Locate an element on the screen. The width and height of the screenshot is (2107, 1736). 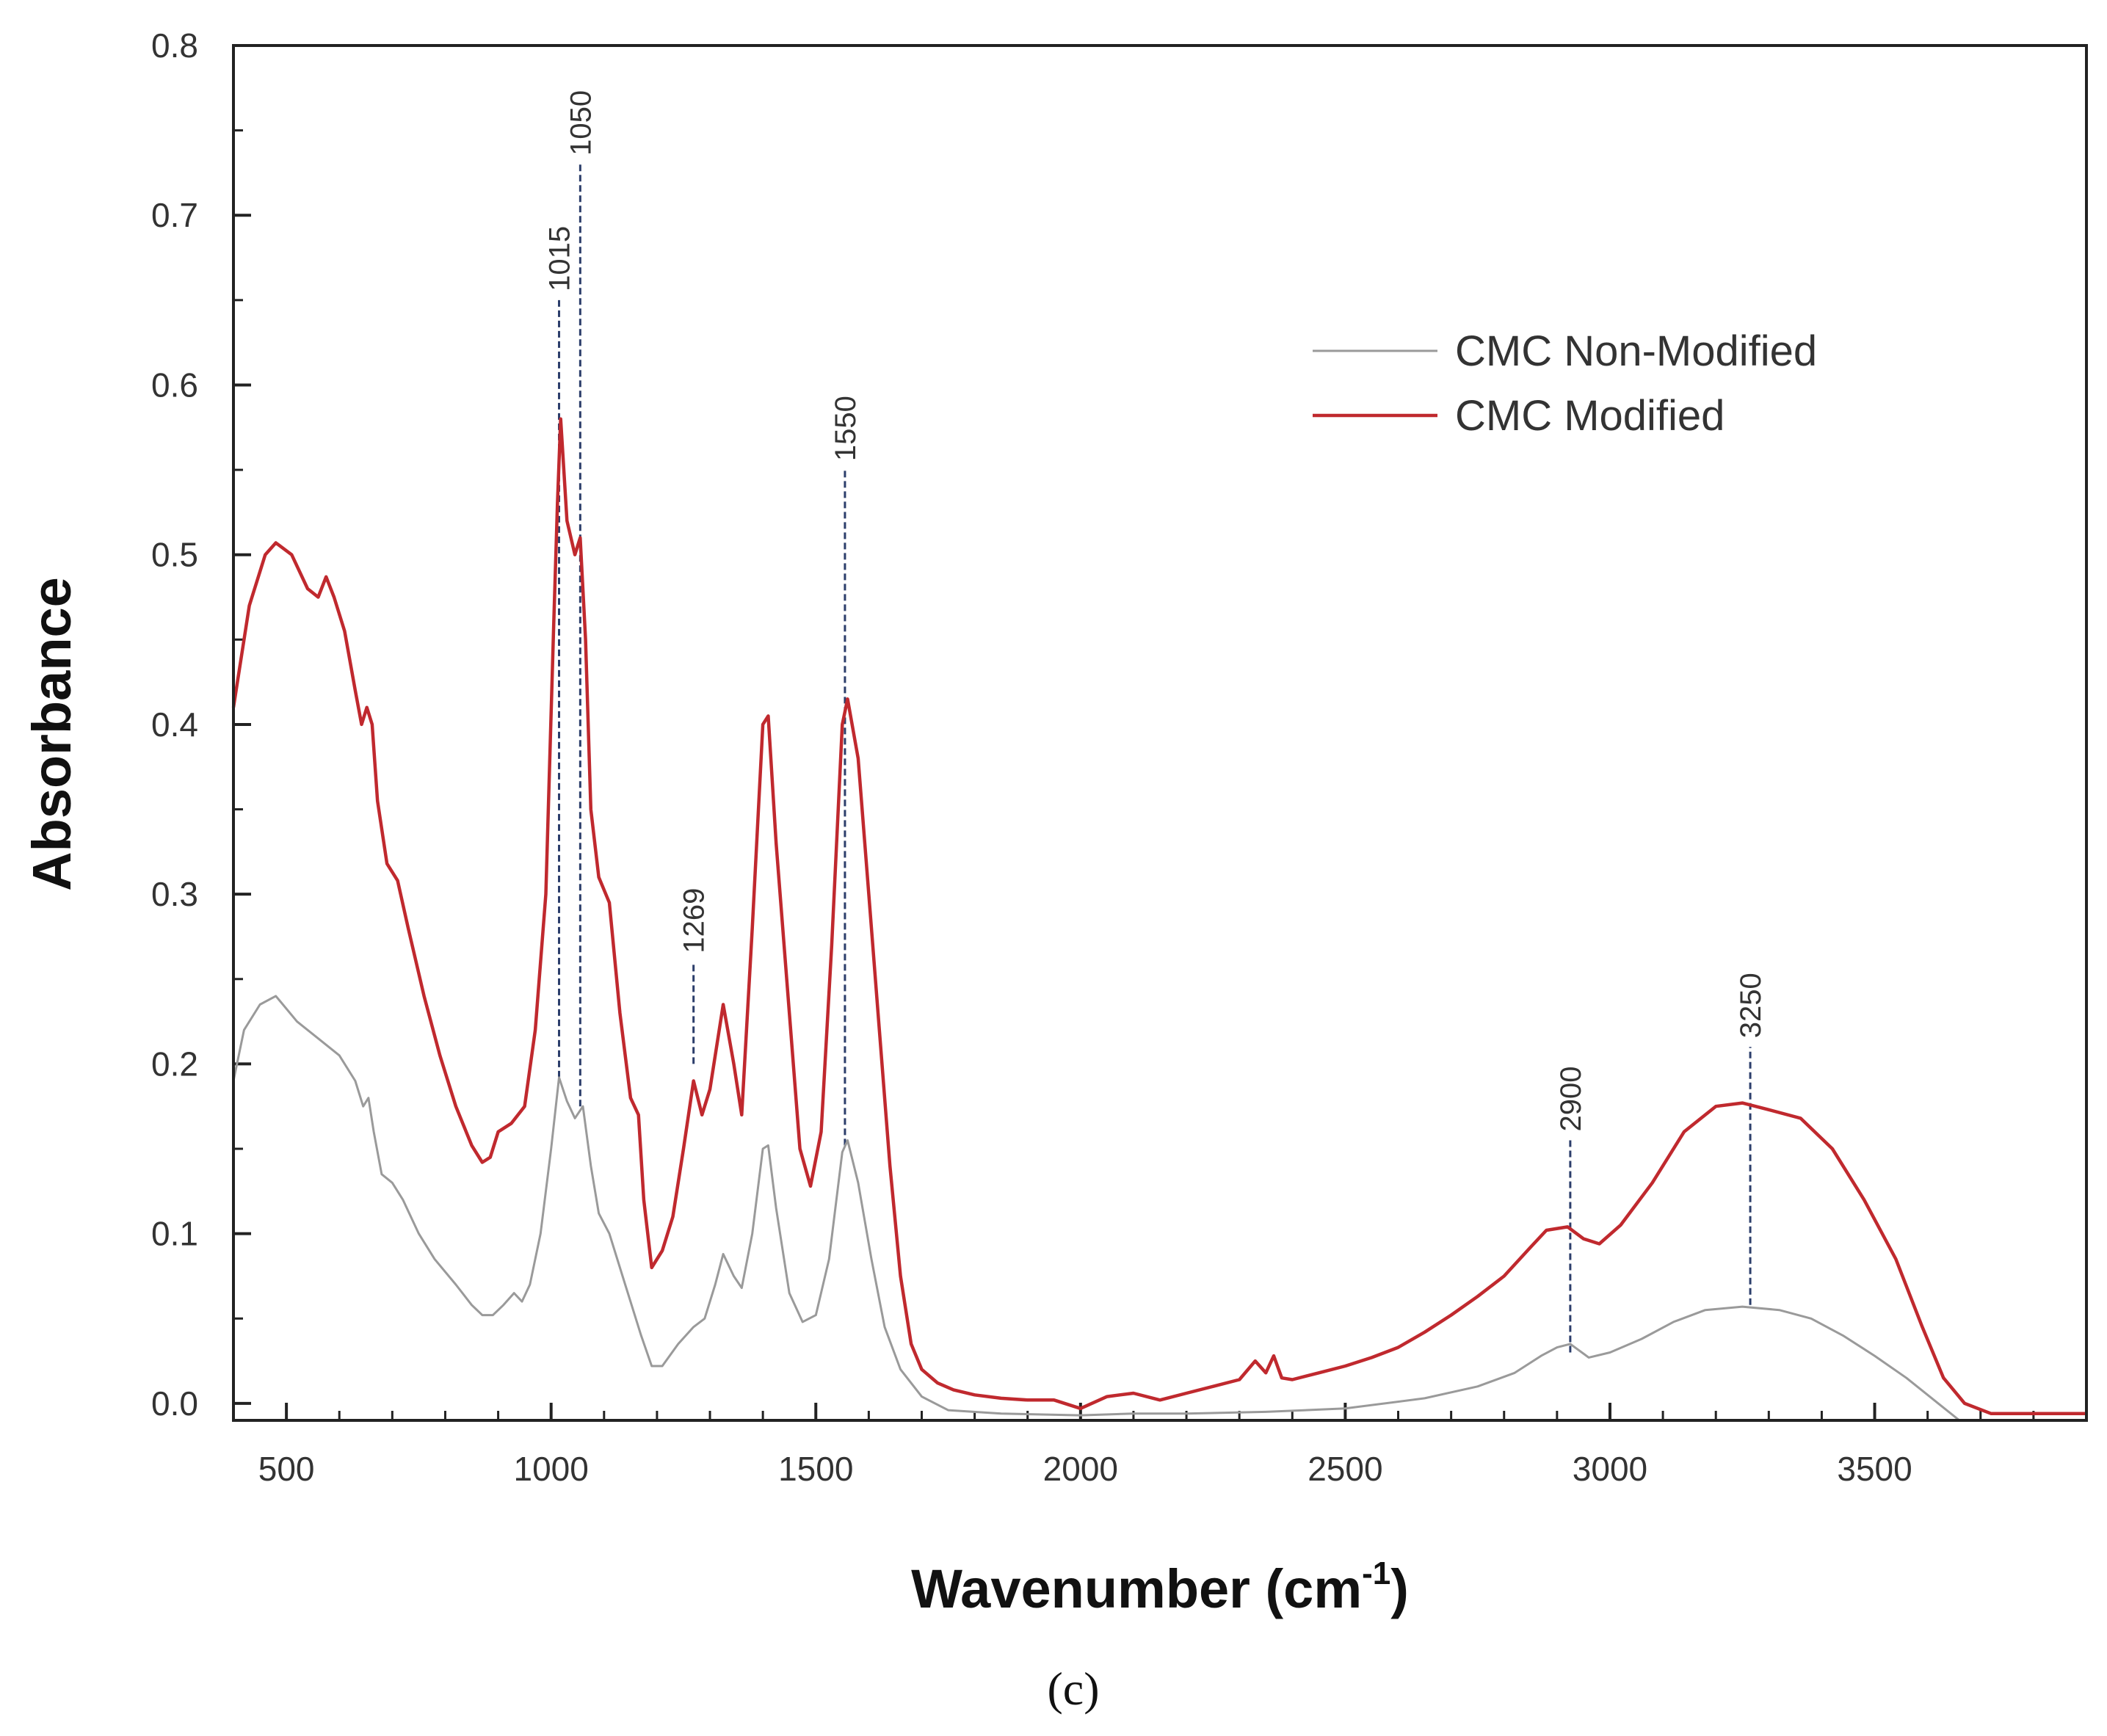
peak-label: 1269 is located at coordinates (694, 921).